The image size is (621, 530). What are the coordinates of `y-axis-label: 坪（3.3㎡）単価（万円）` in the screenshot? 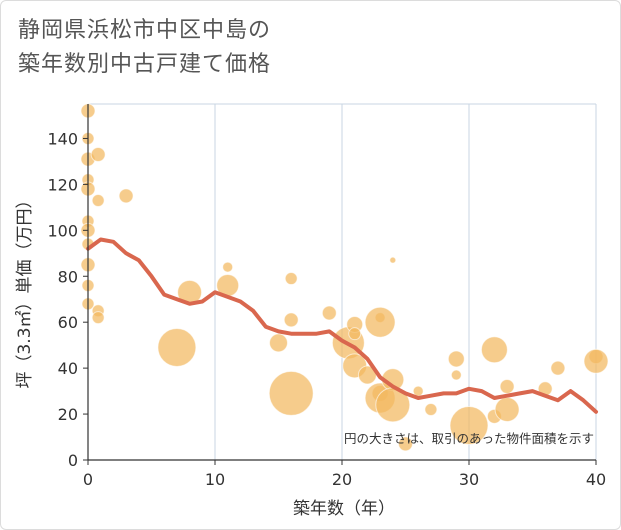 It's located at (25, 289).